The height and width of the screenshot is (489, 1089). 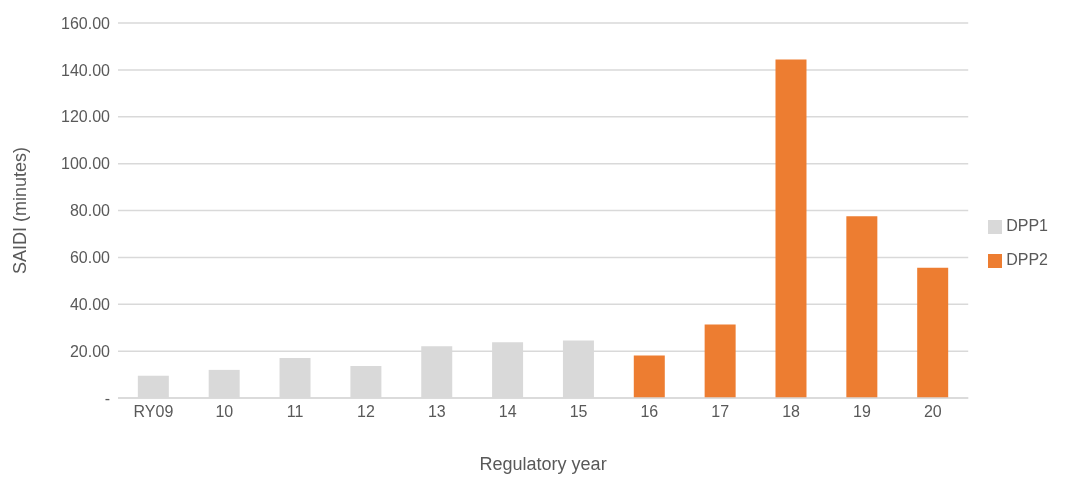 What do you see at coordinates (1027, 225) in the screenshot?
I see `legend-label: DPP1` at bounding box center [1027, 225].